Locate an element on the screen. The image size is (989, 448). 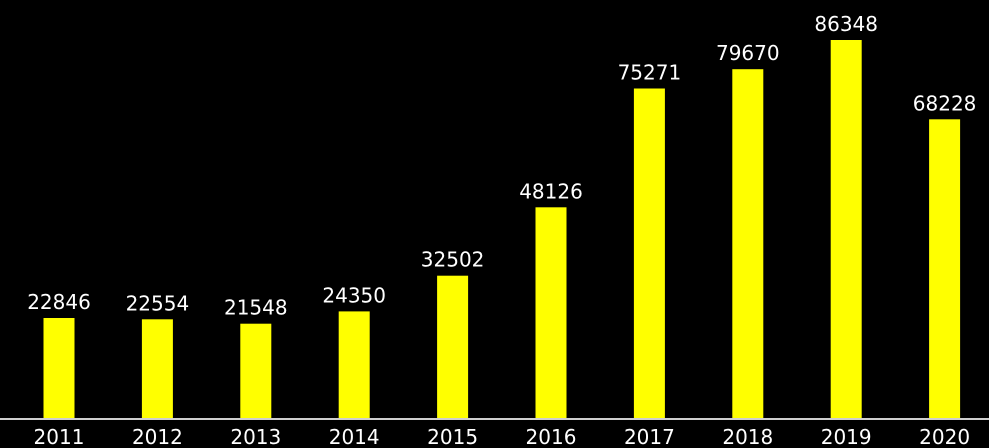
data-label-2014: 24350 is located at coordinates (354, 295).